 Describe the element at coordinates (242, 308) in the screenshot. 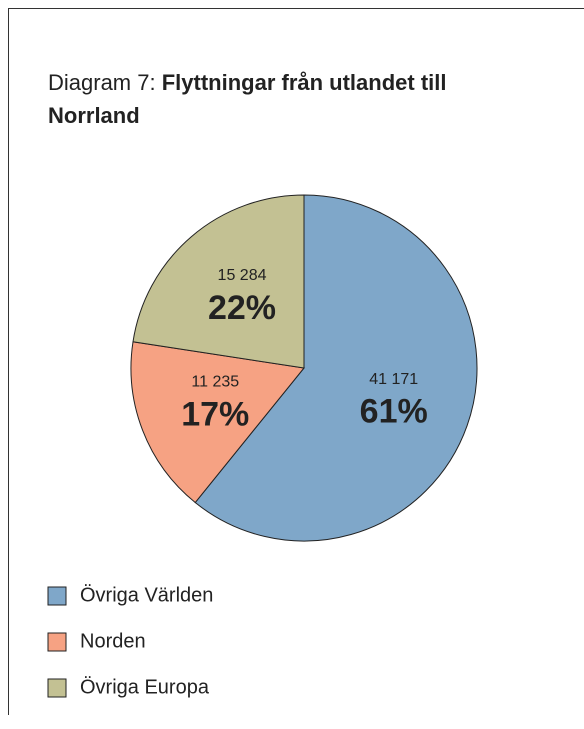

I see `percentage-label: 22%` at that location.